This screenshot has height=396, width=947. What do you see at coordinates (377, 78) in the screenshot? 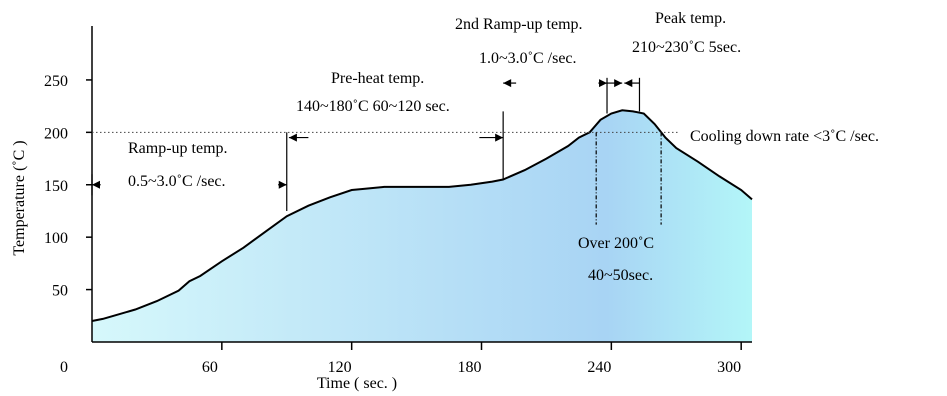
I see `preheat-title: Pre-heat temp.` at bounding box center [377, 78].